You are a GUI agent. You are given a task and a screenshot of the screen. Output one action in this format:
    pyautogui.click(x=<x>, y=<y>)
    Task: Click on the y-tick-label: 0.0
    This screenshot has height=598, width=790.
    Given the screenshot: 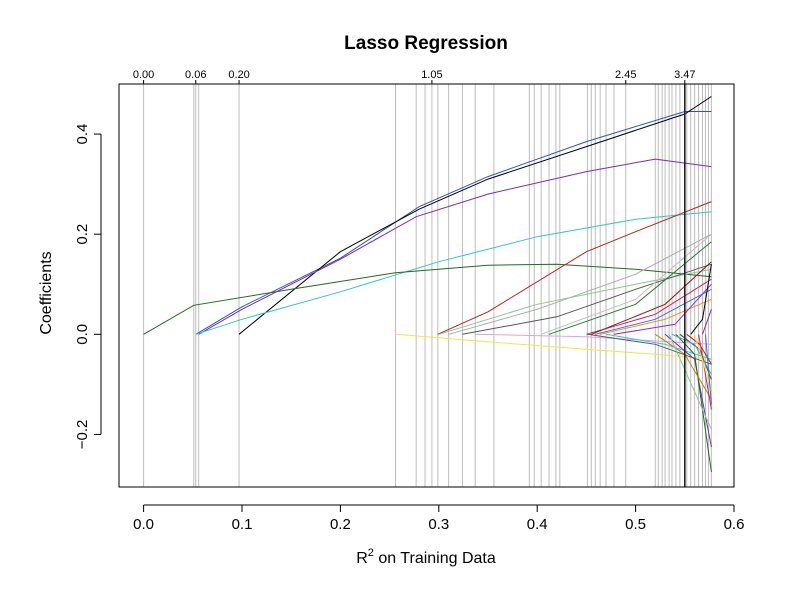 What is the action you would take?
    pyautogui.click(x=82, y=334)
    